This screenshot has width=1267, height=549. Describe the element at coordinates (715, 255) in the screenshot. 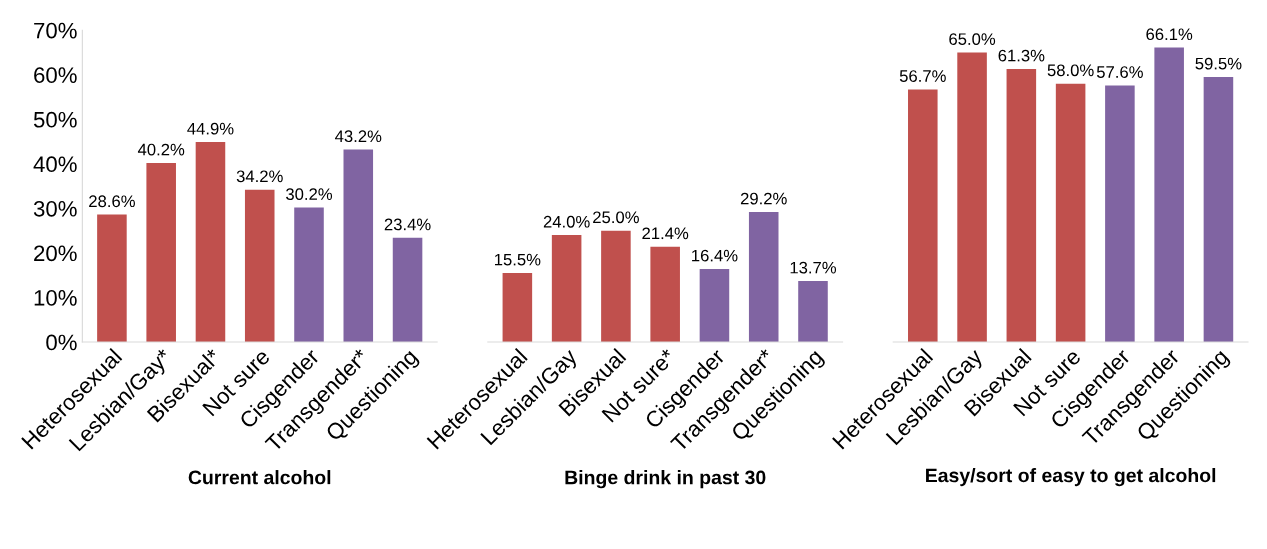

I see `data-label: 16.4%` at that location.